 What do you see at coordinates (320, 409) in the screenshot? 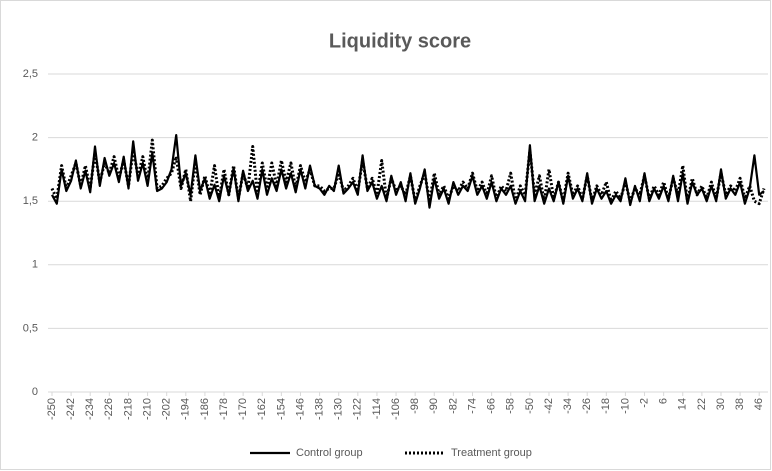
I see `x-tick-label: -138` at bounding box center [320, 409].